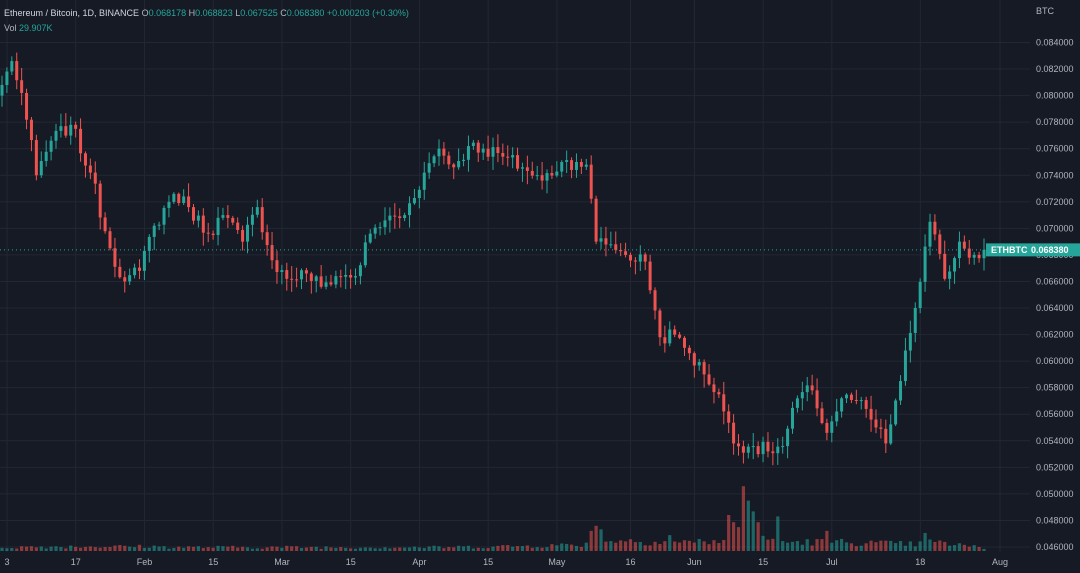 Image resolution: width=1080 pixels, height=573 pixels. Describe the element at coordinates (1000, 562) in the screenshot. I see `x-tick-label: Aug` at that location.